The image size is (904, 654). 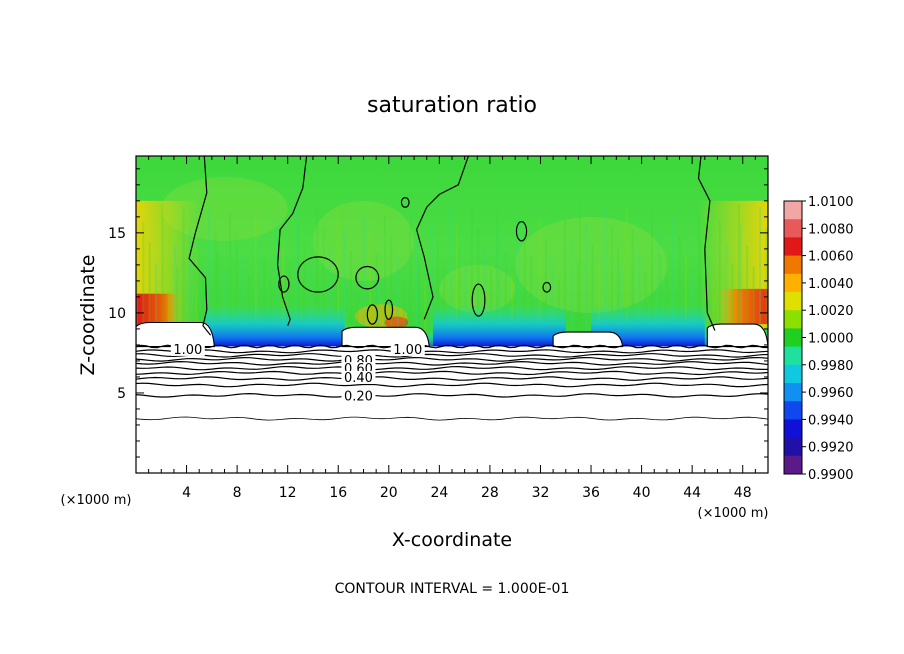 I want to click on y-unit-label: (×1000 m), so click(x=96, y=500).